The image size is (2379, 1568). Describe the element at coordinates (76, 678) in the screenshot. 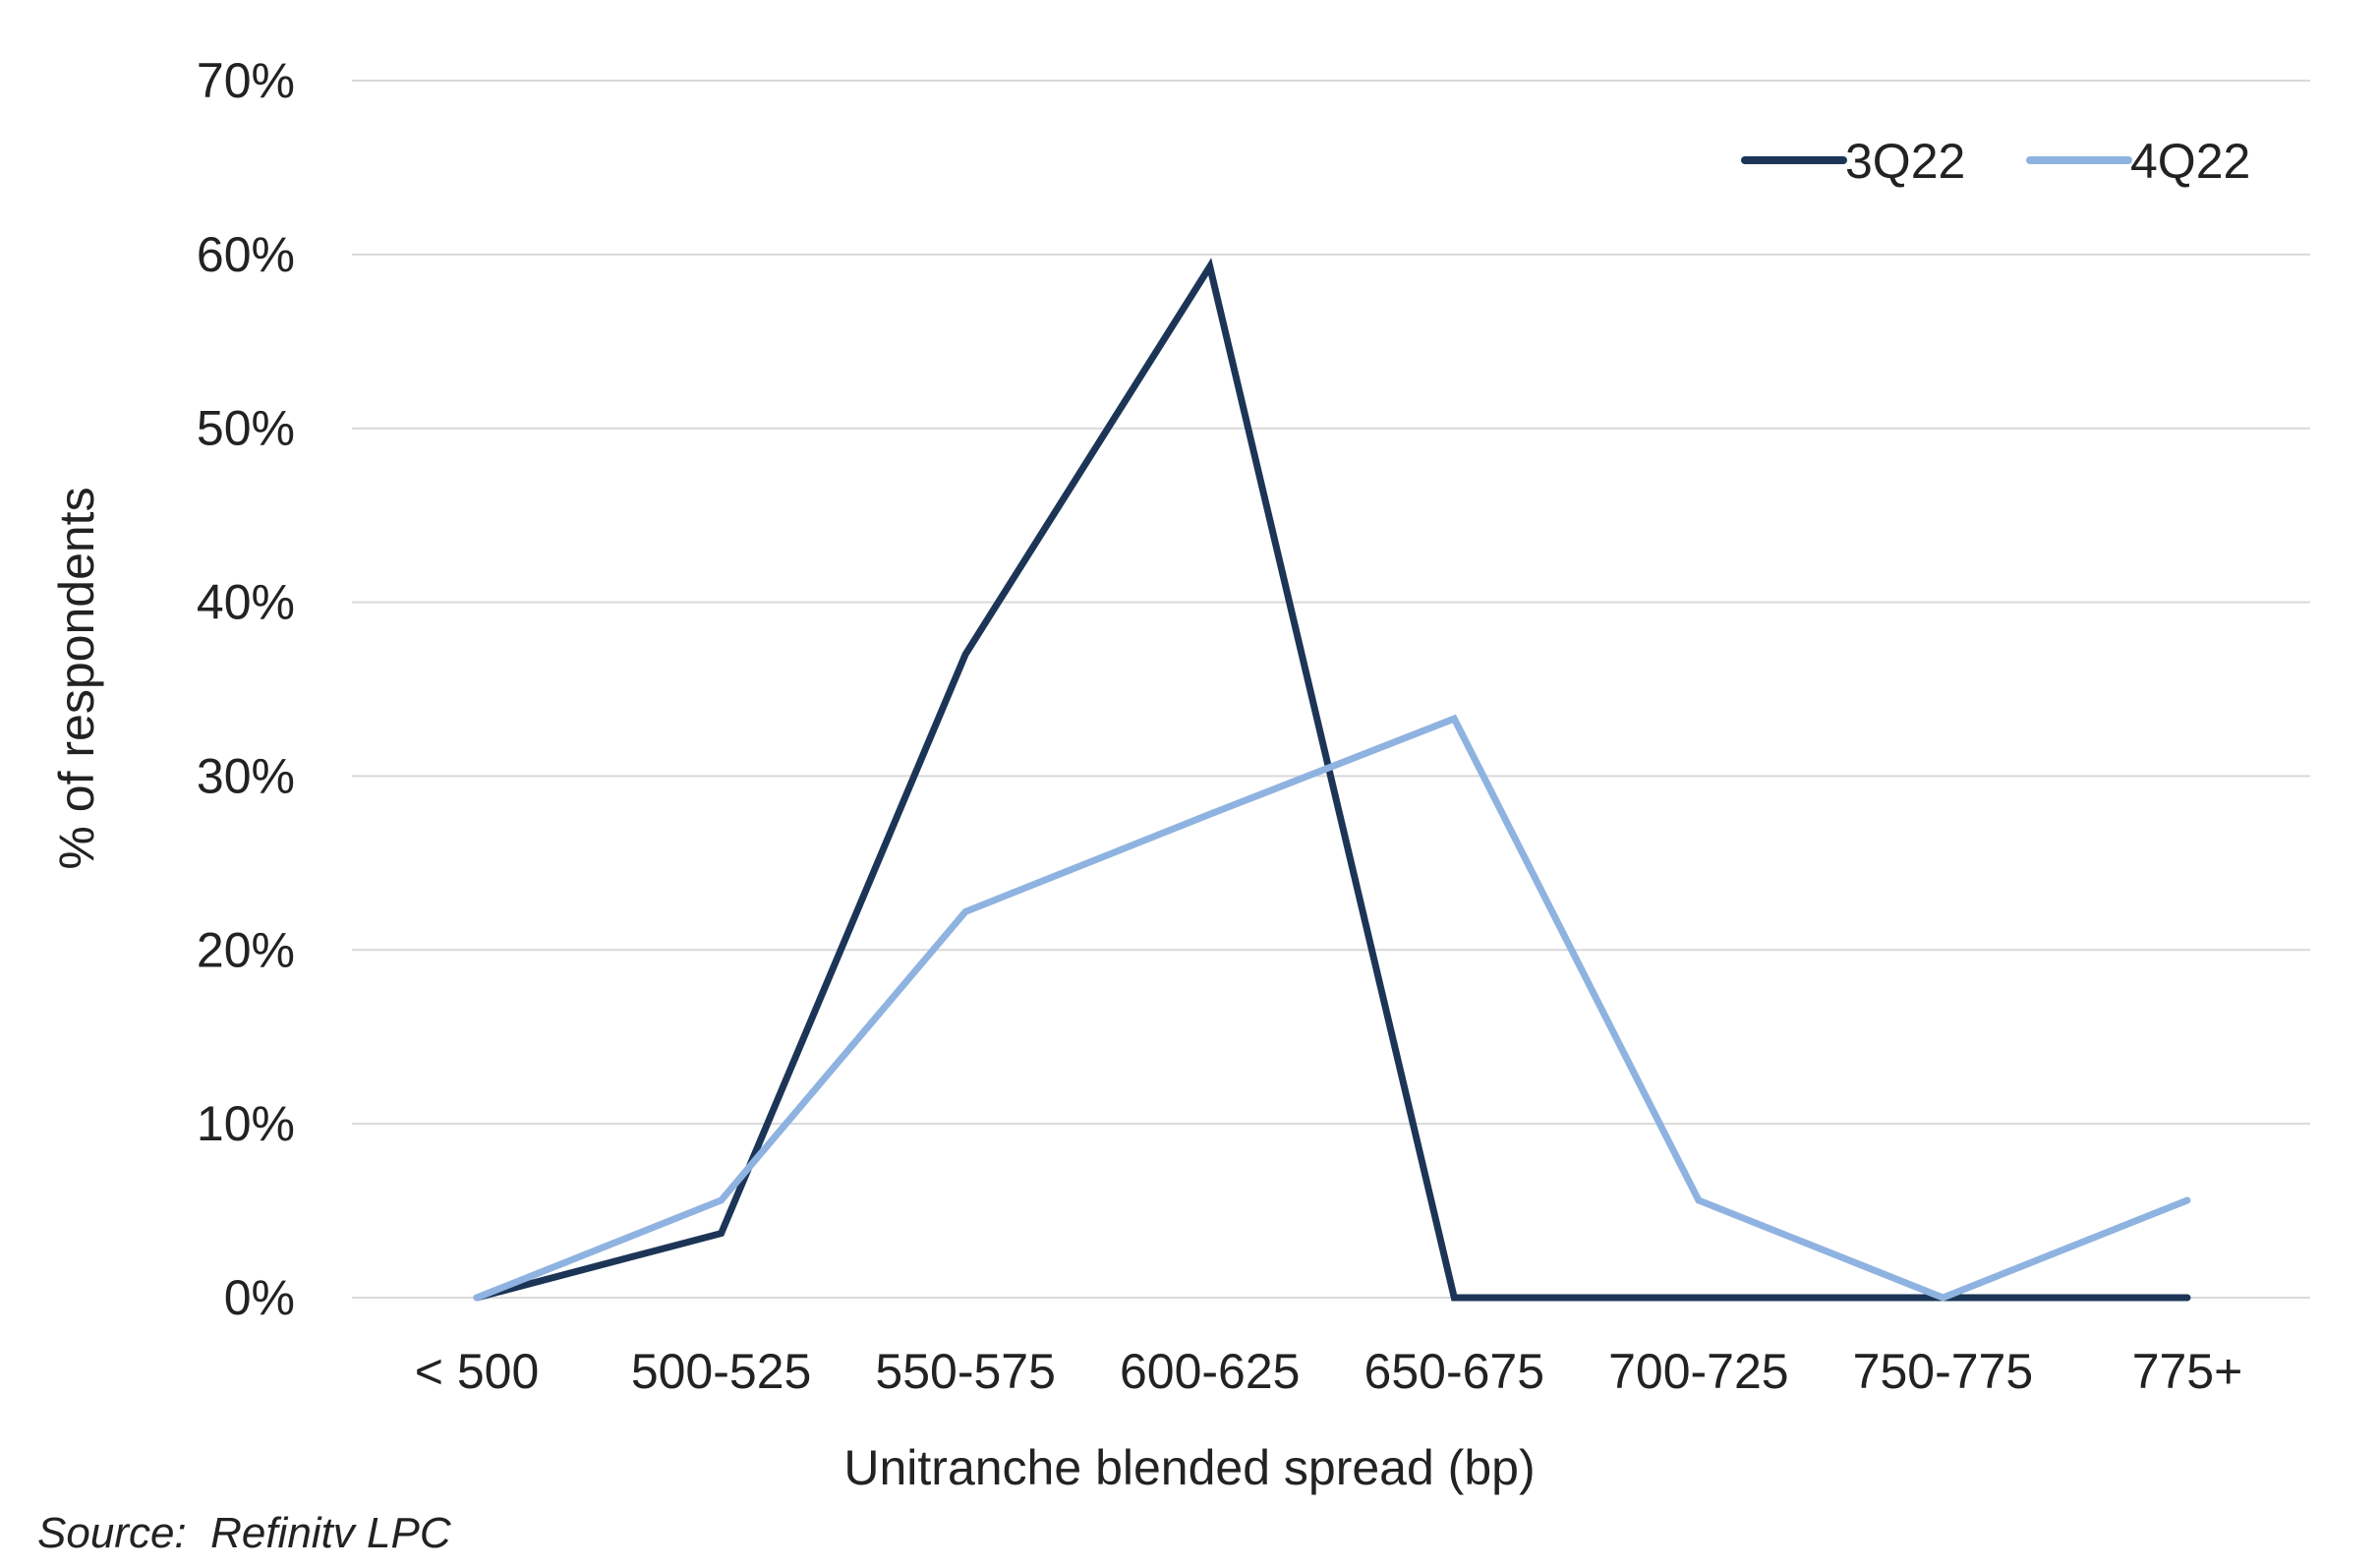

I see `y-axis-title: % of respondents` at that location.